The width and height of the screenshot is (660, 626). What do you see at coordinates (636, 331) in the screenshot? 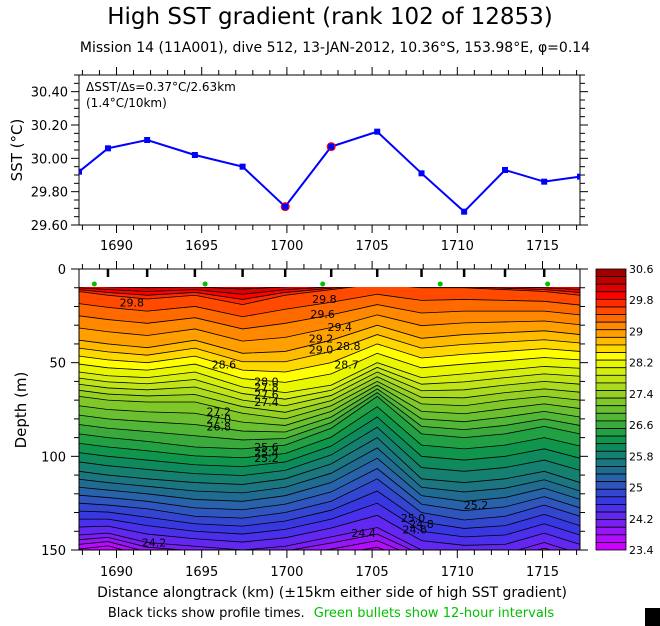
I see `colorbar-label: 29` at bounding box center [636, 331].